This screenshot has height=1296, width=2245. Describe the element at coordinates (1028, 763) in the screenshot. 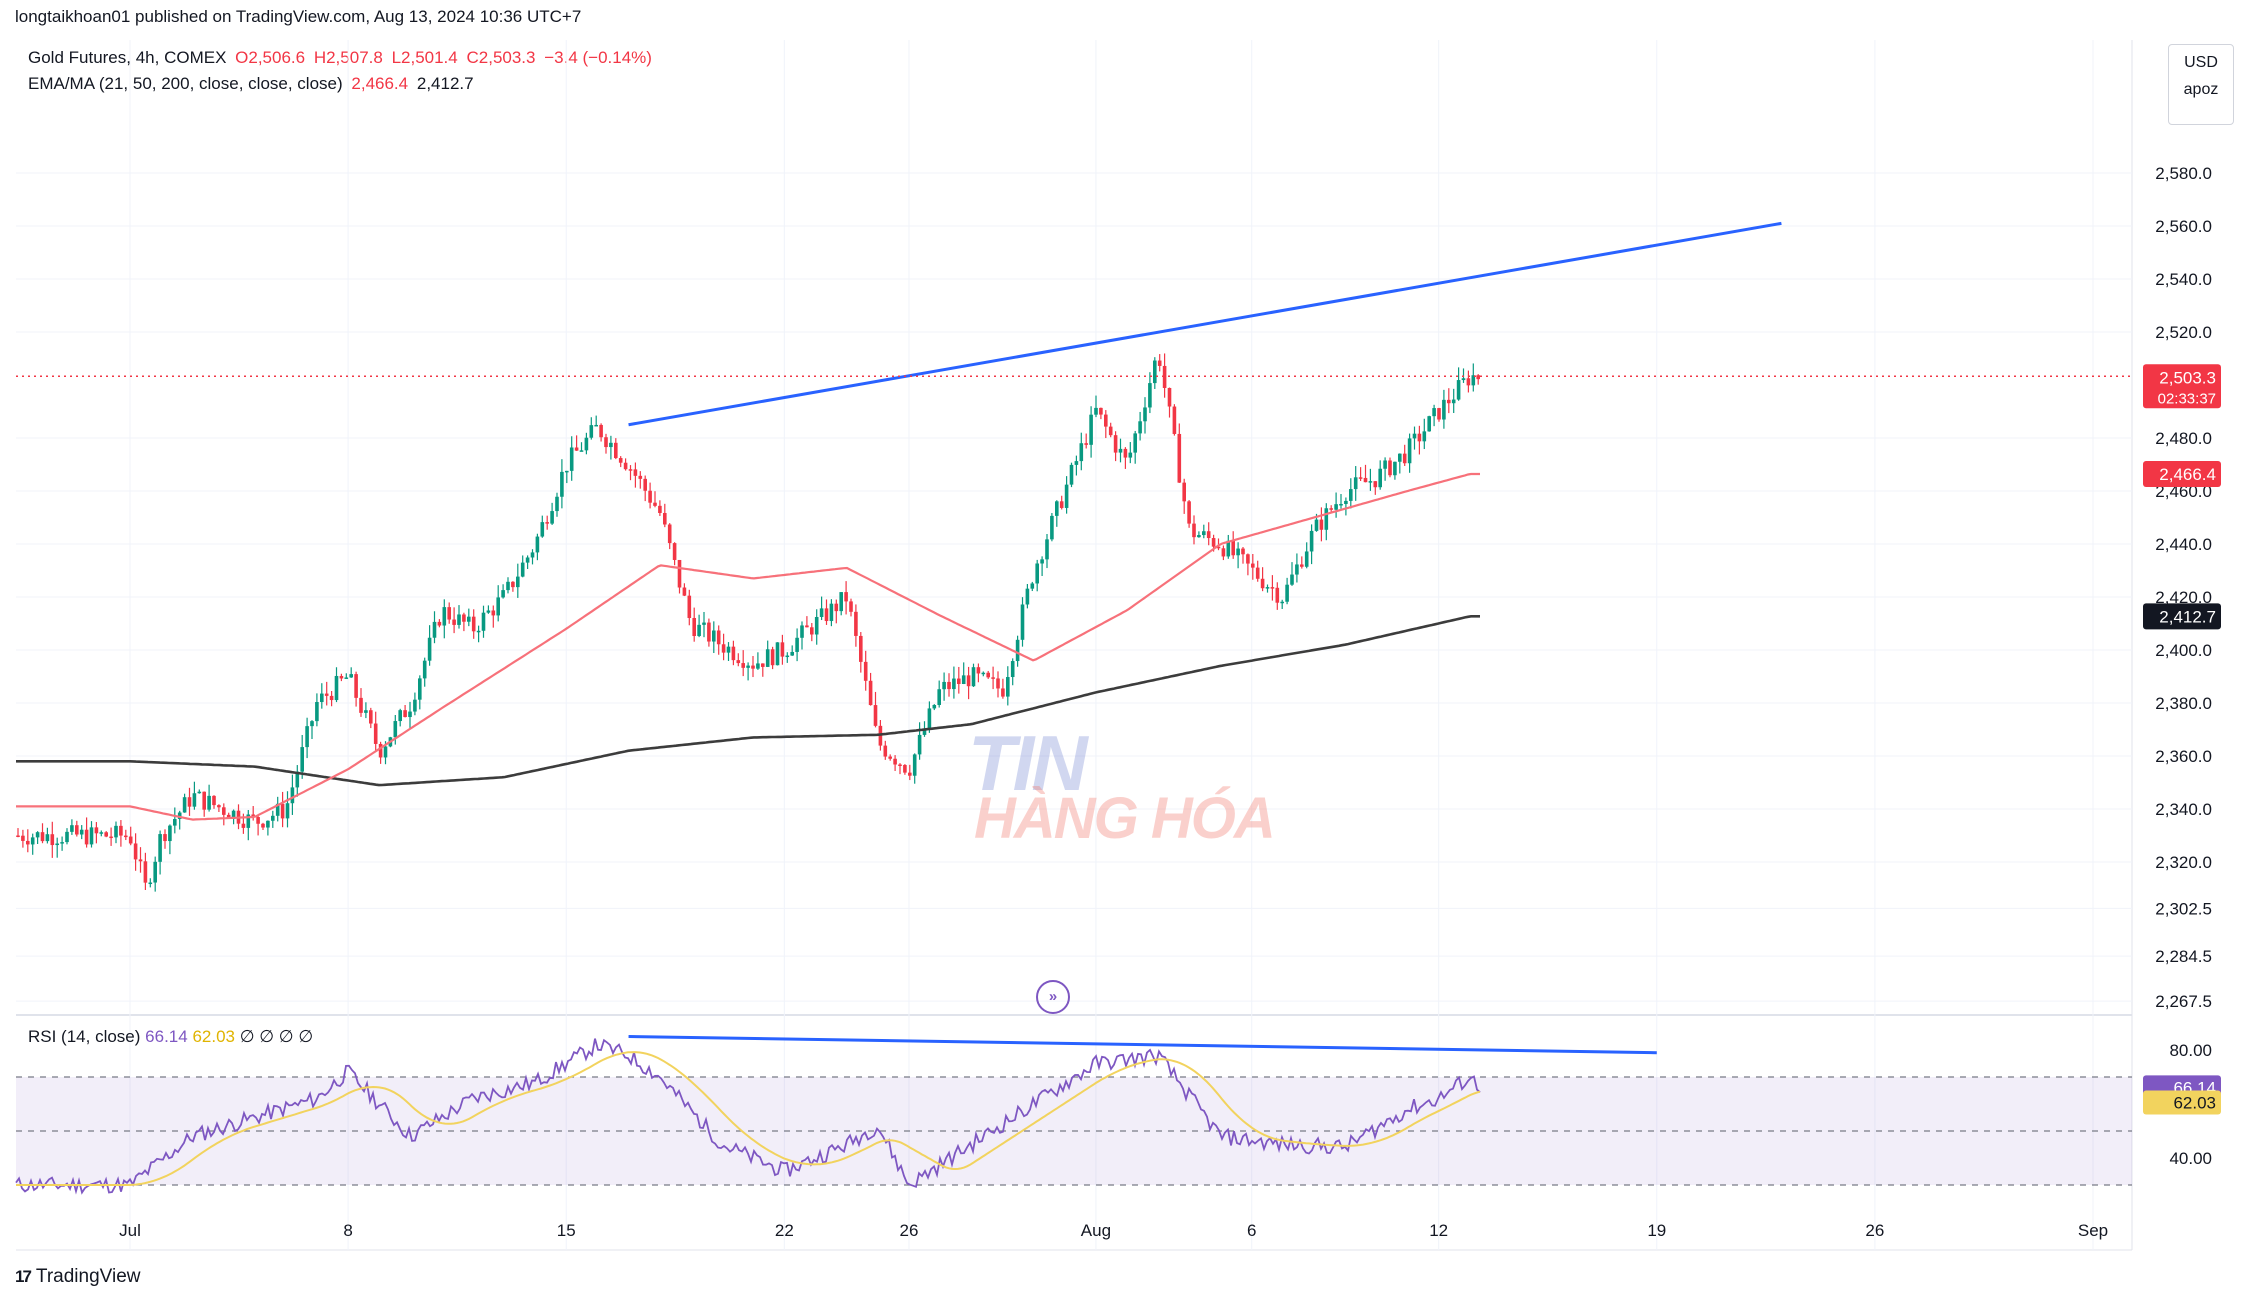

I see `watermark-tin: TIN` at that location.